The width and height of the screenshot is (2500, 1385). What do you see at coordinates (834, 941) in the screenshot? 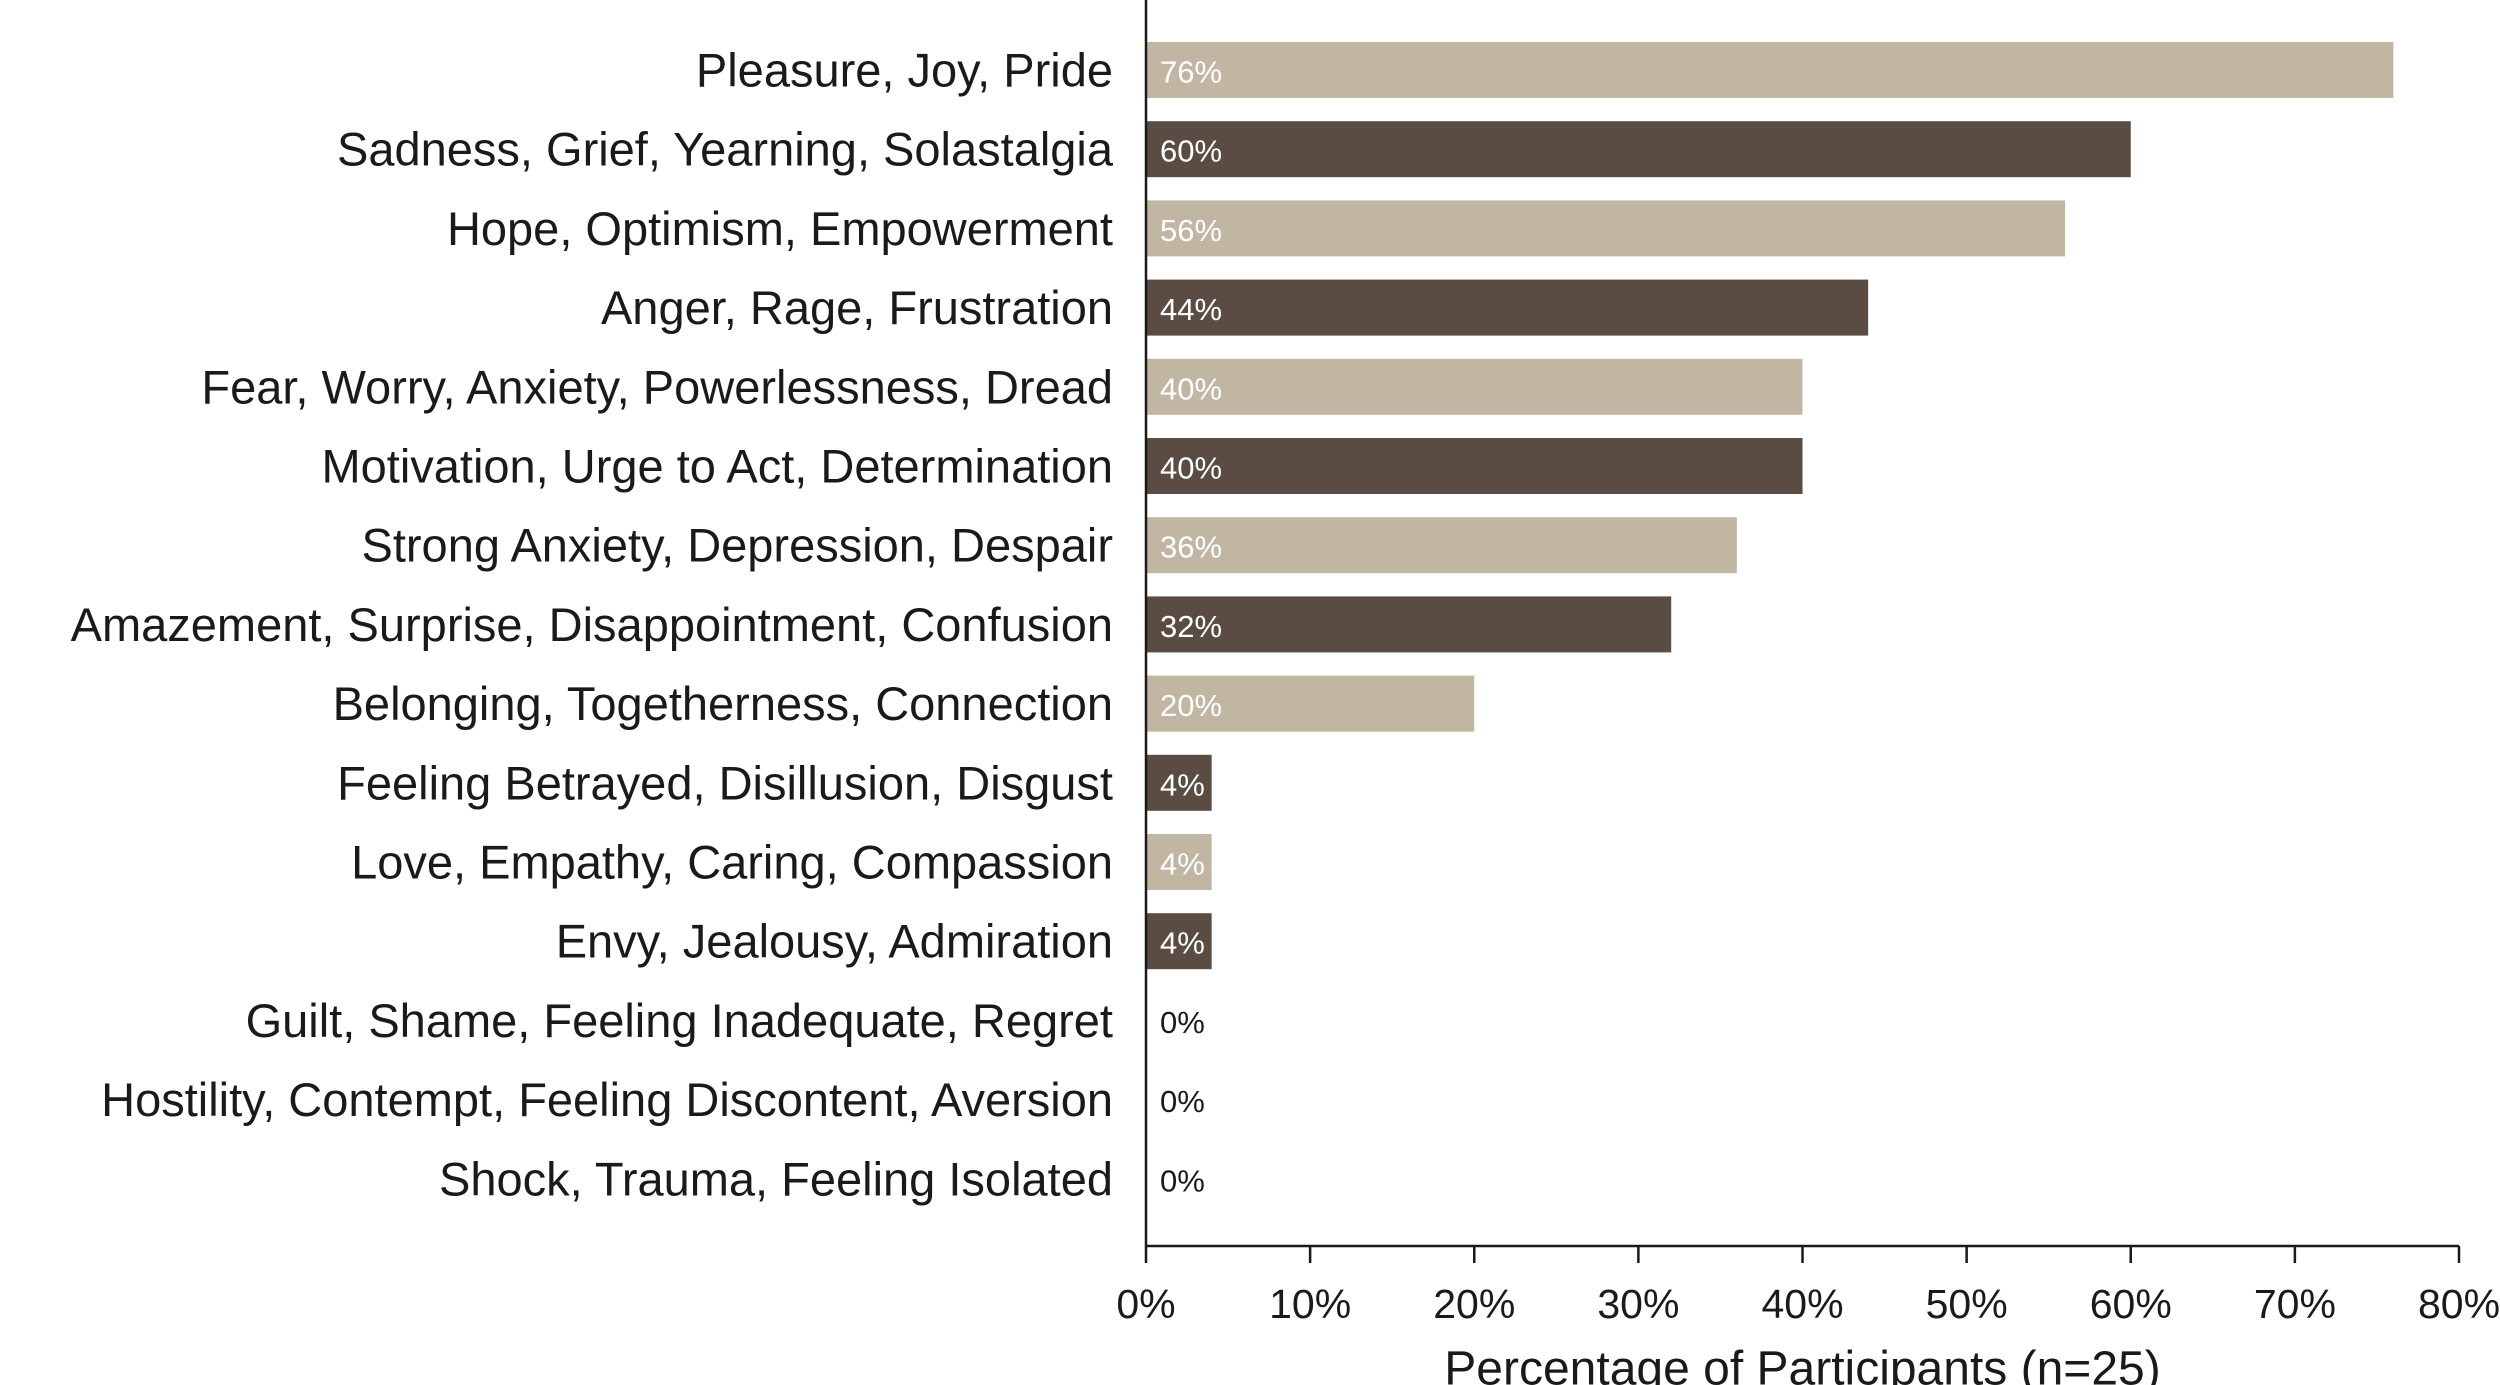
I see `category-label: Envy, Jealousy, Admiration` at bounding box center [834, 941].